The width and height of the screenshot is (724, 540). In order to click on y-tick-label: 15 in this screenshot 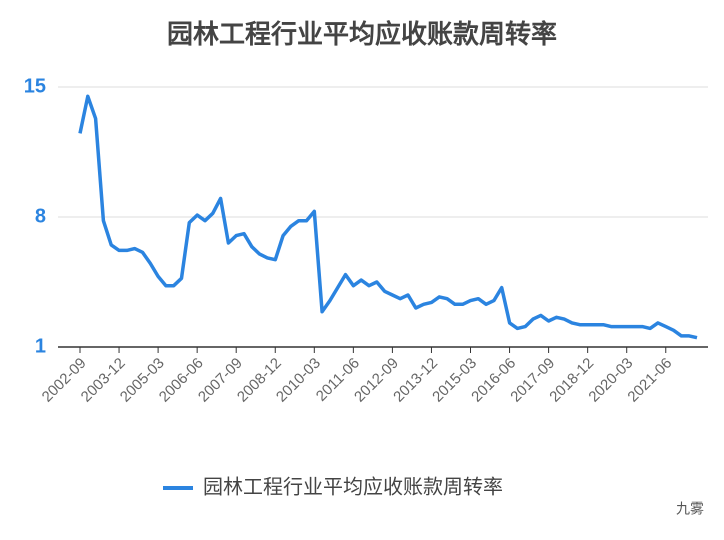, I will do `click(35, 86)`.